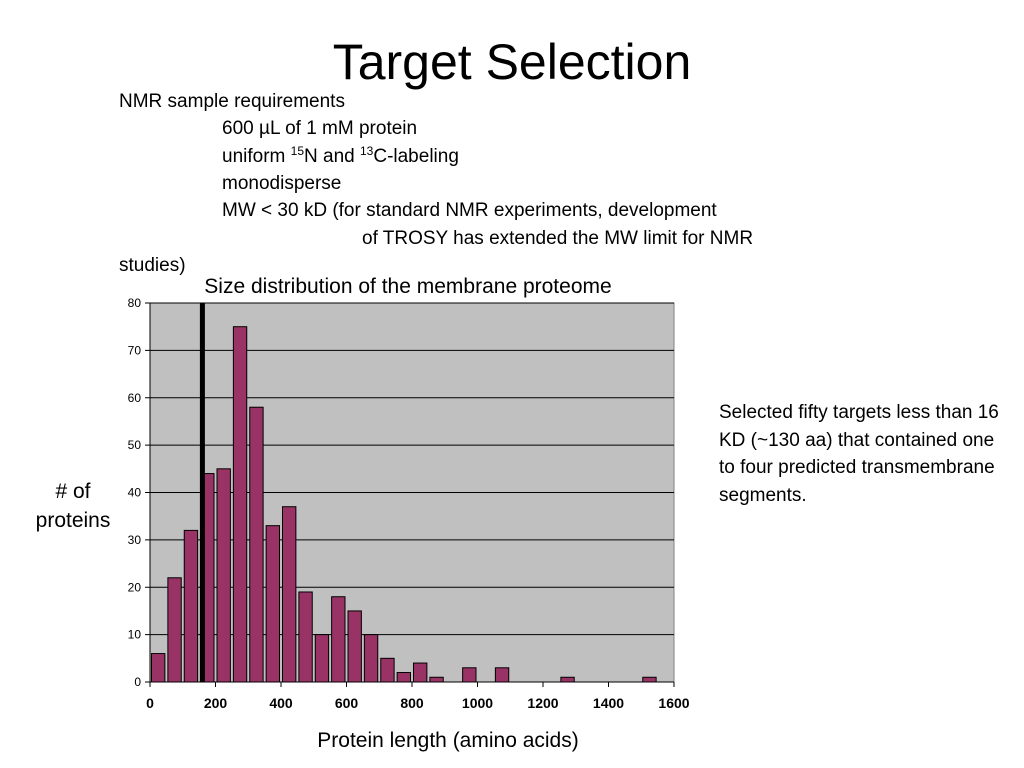  What do you see at coordinates (332, 156) in the screenshot?
I see `requirement-labeling-b: N and` at bounding box center [332, 156].